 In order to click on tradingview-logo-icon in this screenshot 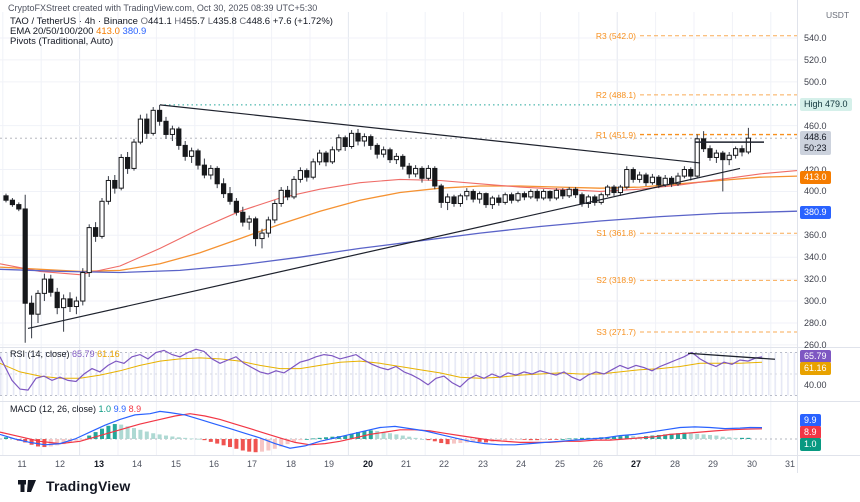, I will do `click(27, 486)`.